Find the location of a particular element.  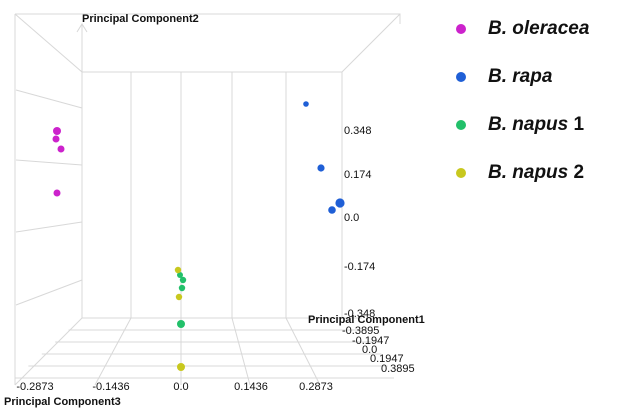

y-tick-label: -0.174 is located at coordinates (359, 267).